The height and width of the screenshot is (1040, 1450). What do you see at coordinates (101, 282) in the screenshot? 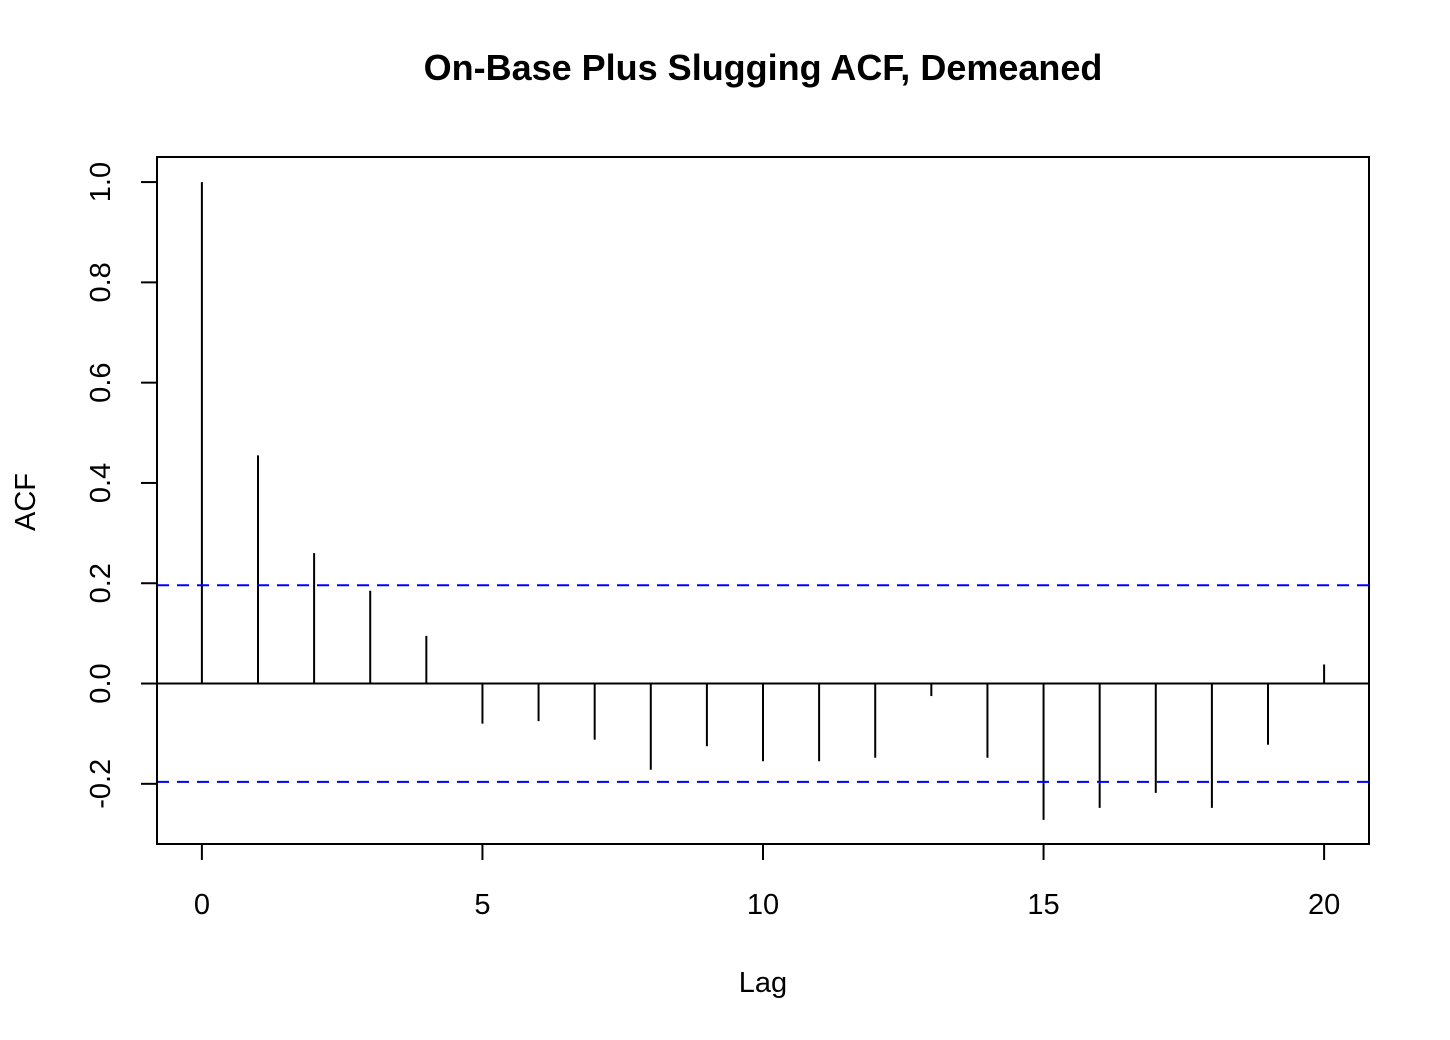
I see `y-tick-label: 0.8` at bounding box center [101, 282].